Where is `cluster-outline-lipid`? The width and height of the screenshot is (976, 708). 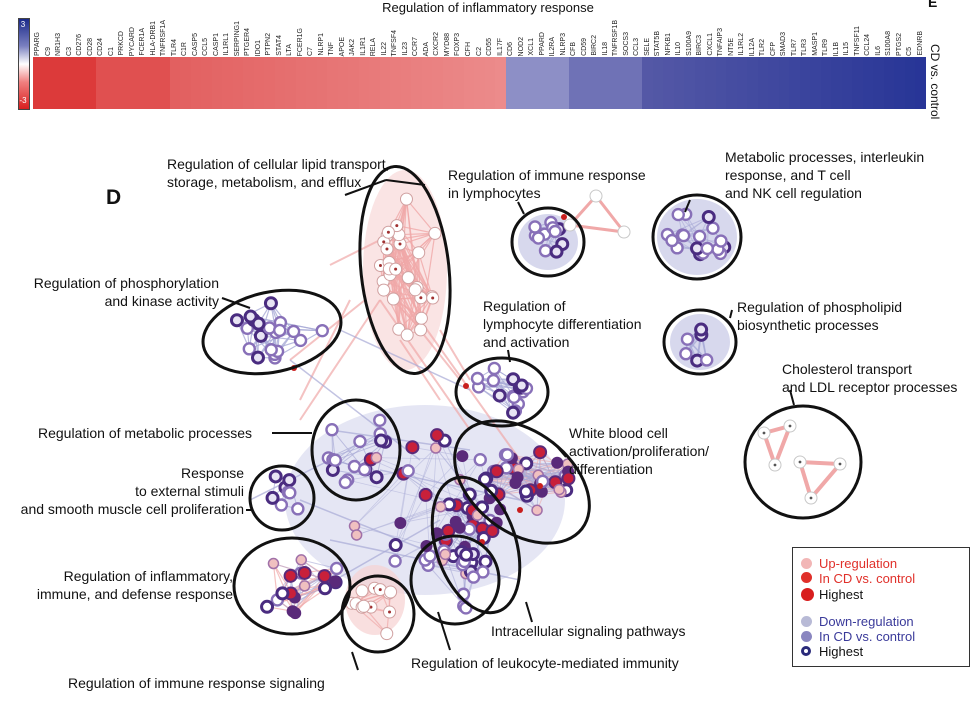 cluster-outline-lipid is located at coordinates (405, 270).